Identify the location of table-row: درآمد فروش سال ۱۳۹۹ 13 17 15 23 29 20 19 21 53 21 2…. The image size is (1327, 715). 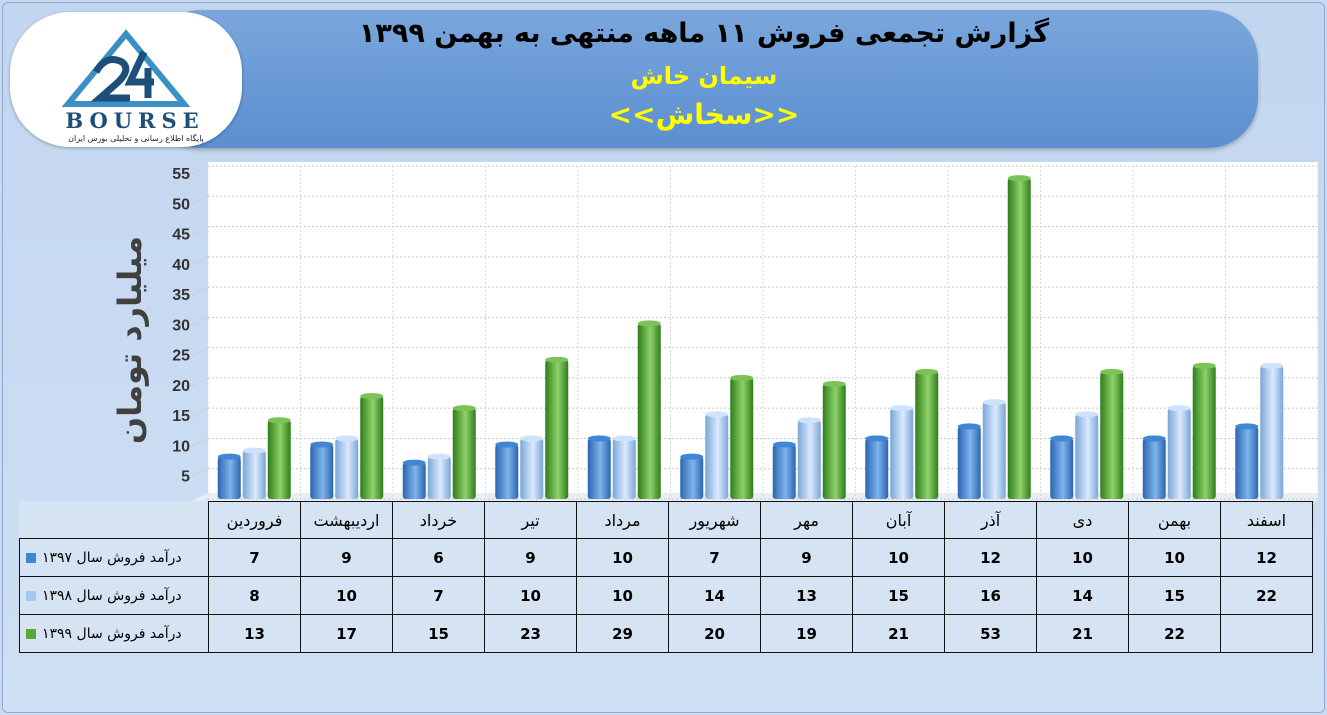
(666, 633).